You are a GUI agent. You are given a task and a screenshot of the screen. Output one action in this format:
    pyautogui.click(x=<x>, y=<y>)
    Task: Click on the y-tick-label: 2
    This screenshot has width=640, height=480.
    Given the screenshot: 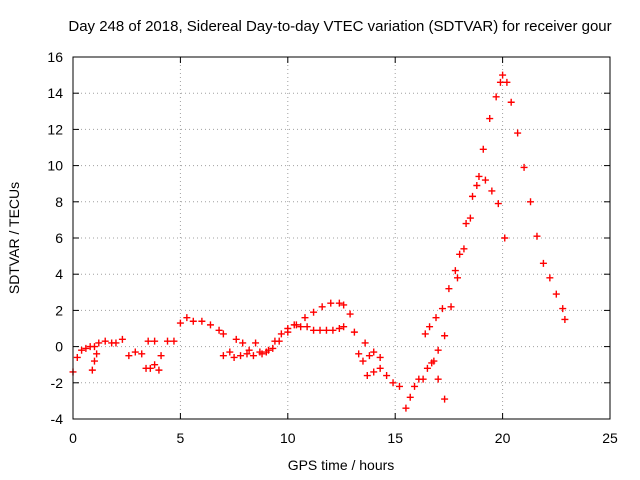 What is the action you would take?
    pyautogui.click(x=59, y=310)
    